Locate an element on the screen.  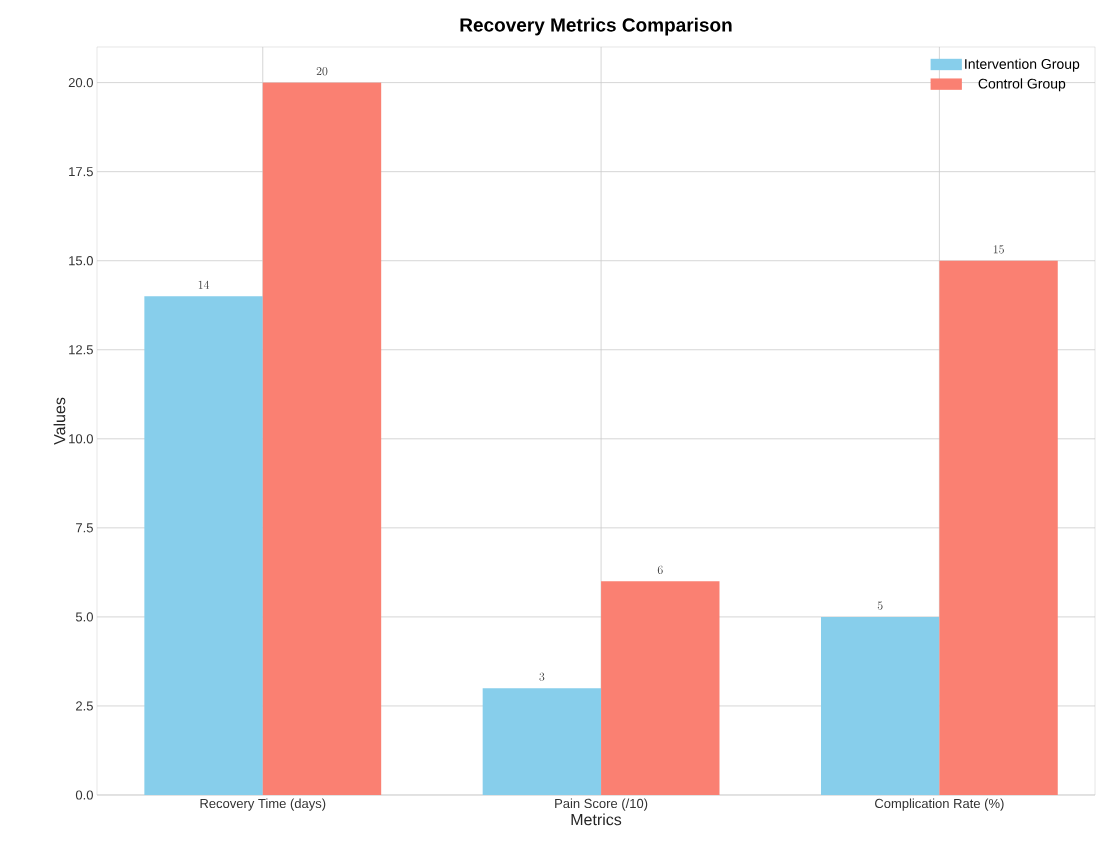
data-label: 6 is located at coordinates (660, 569).